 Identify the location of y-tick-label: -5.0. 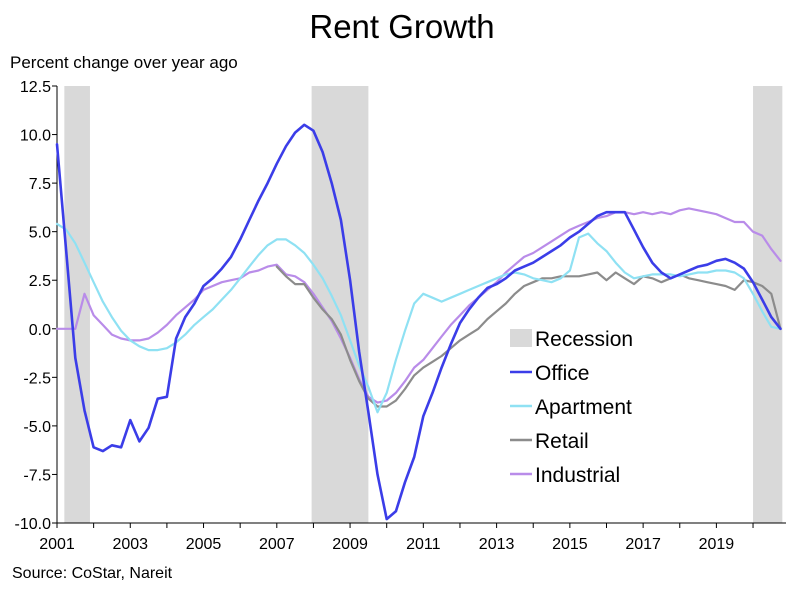
(37, 427).